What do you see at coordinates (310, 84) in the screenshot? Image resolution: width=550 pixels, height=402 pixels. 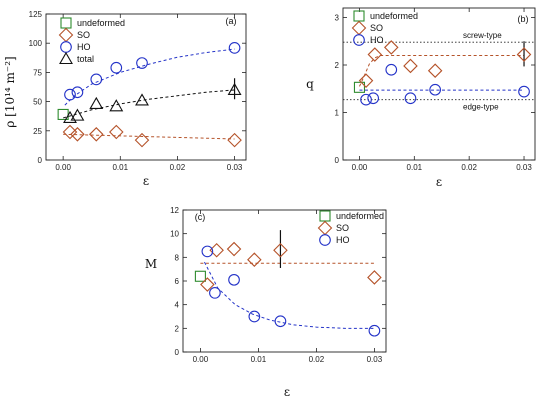 I see `y-axis-label: q` at bounding box center [310, 84].